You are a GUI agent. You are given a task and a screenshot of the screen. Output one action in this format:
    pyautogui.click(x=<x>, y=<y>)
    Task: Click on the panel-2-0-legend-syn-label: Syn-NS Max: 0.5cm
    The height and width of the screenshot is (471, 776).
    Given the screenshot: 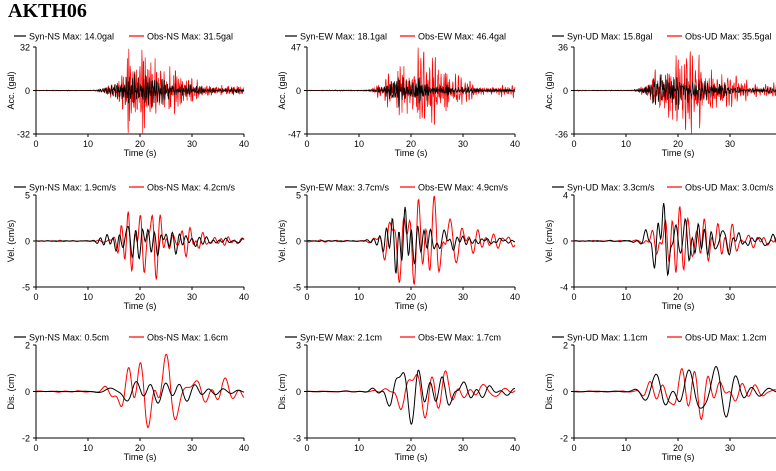 What is the action you would take?
    pyautogui.click(x=69, y=338)
    